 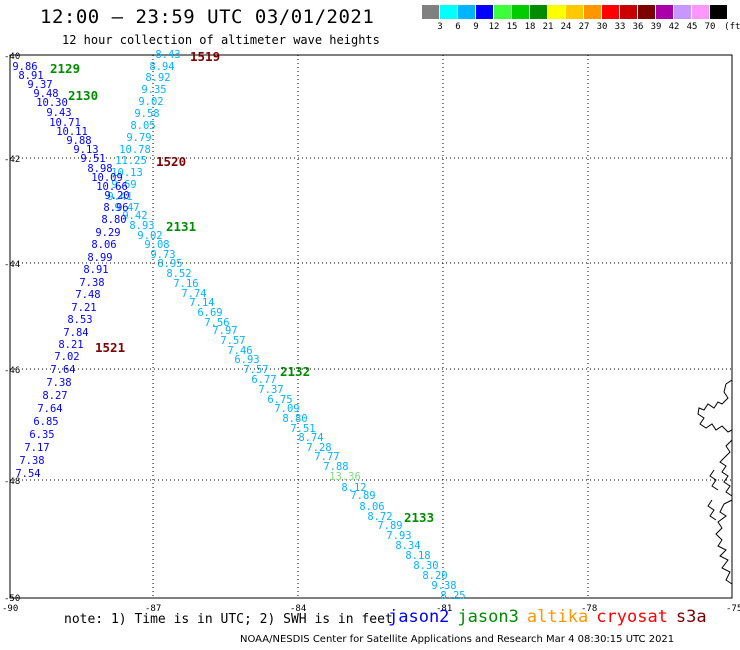 What do you see at coordinates (107, 233) in the screenshot?
I see `wave-height-value: 9.29` at bounding box center [107, 233].